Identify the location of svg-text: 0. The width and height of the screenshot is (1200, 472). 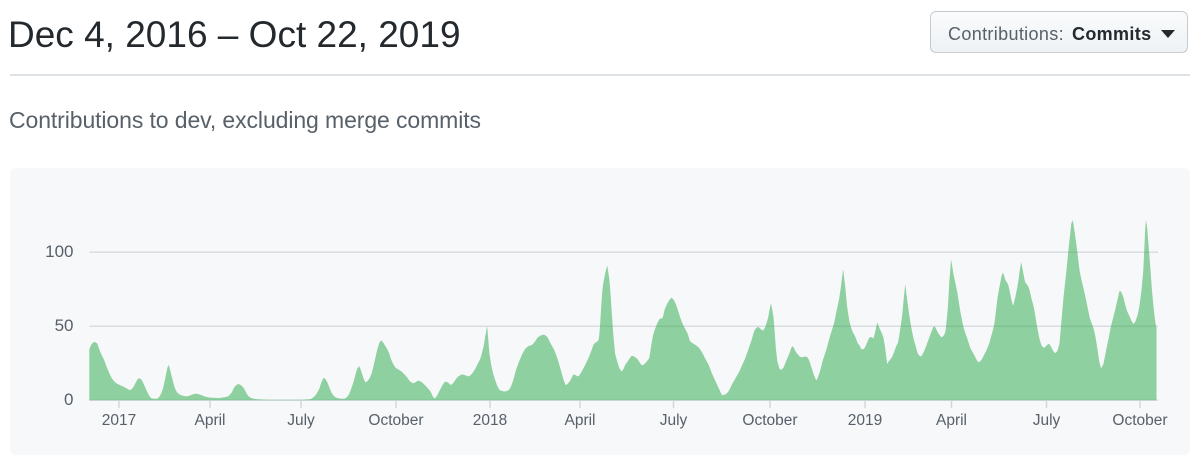
(68, 399).